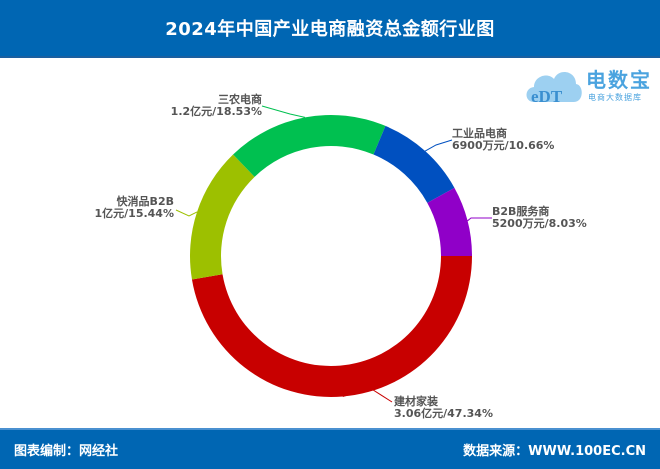 Image resolution: width=660 pixels, height=469 pixels. I want to click on label-b2b-service: B2B服务商 5200万元/8.03%, so click(539, 217).